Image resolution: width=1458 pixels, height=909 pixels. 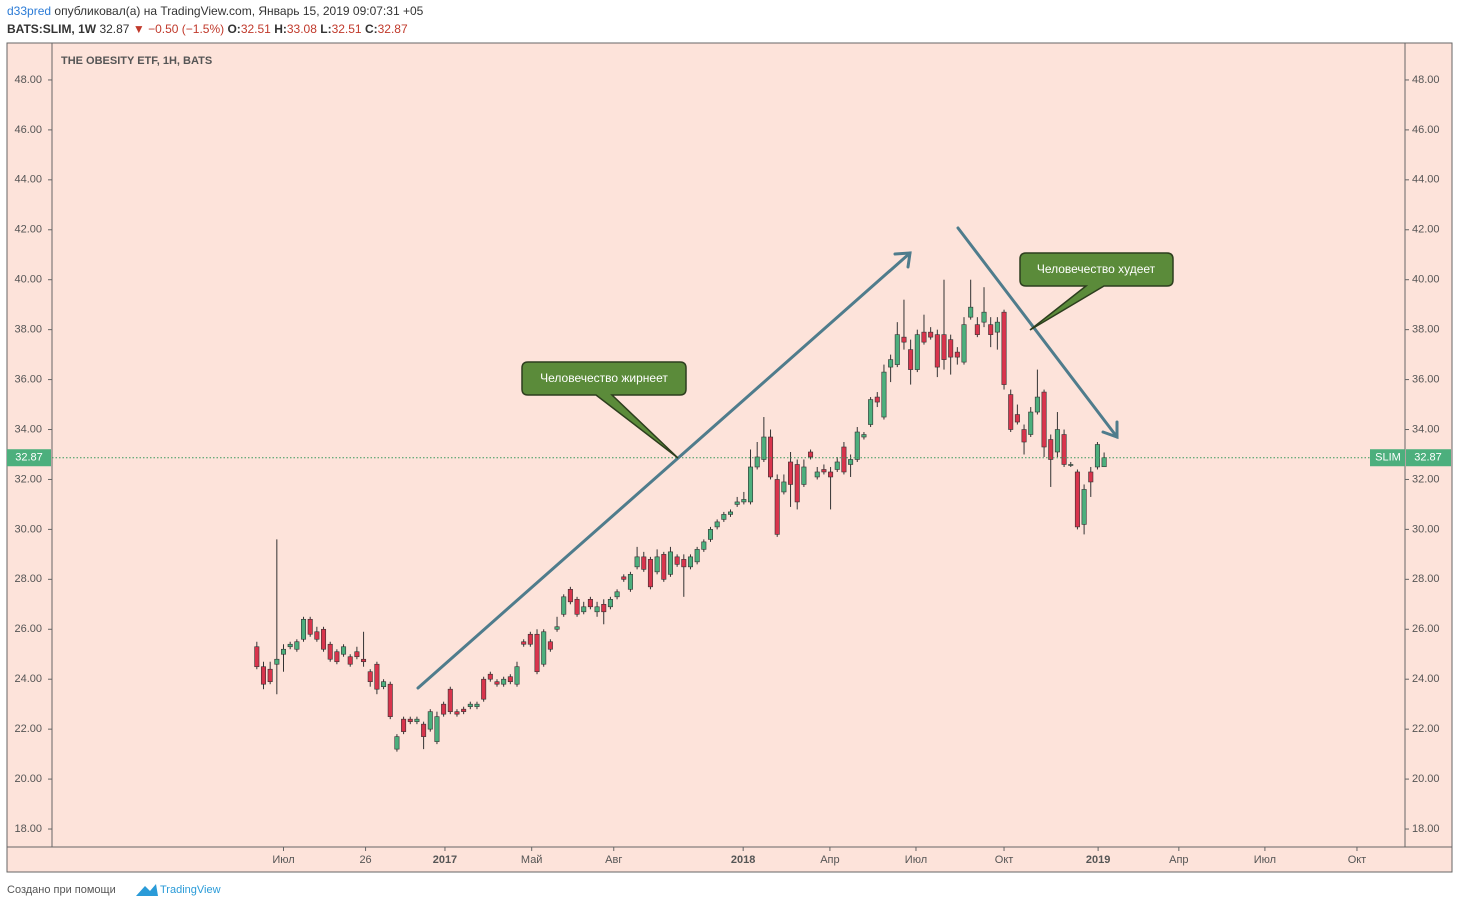 I want to click on ohlc-label: H:, so click(x=280, y=29).